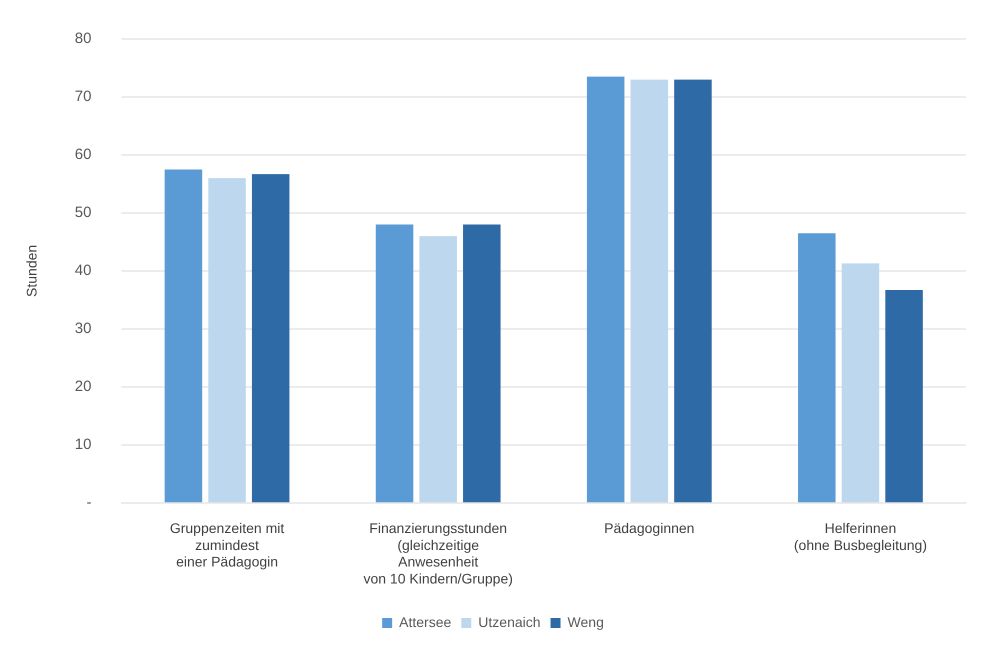  Describe the element at coordinates (89, 502) in the screenshot. I see `y-tick-label: -` at that location.